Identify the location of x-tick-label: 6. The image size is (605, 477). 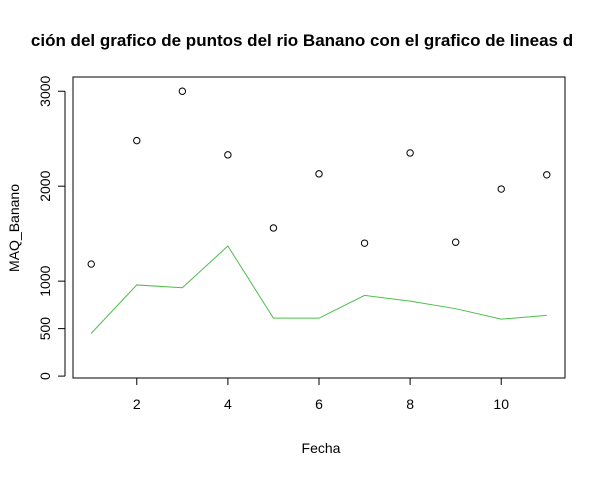
(319, 404).